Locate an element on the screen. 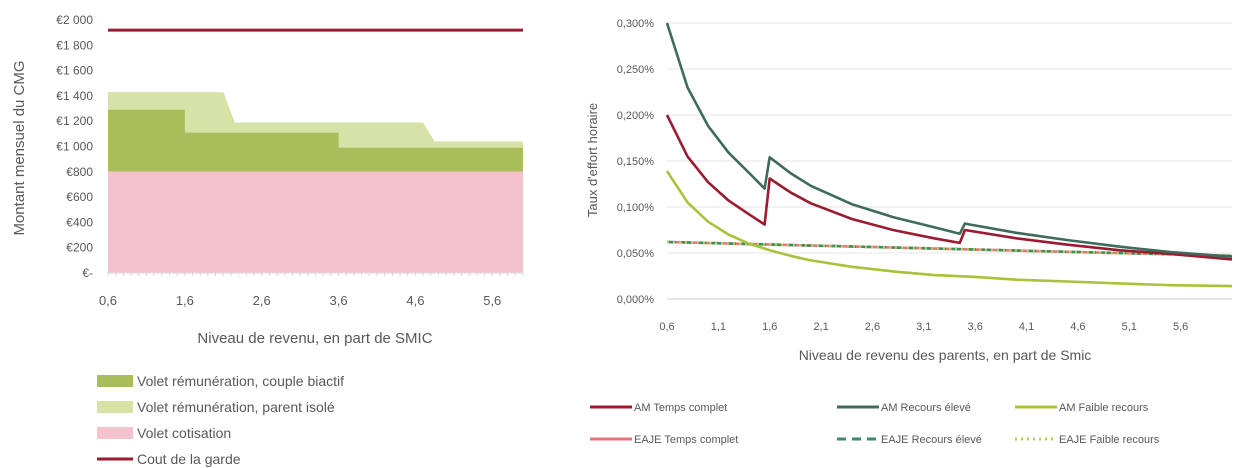 This screenshot has height=468, width=1235. legend-label-cotisation: Volet cotisation is located at coordinates (184, 433).